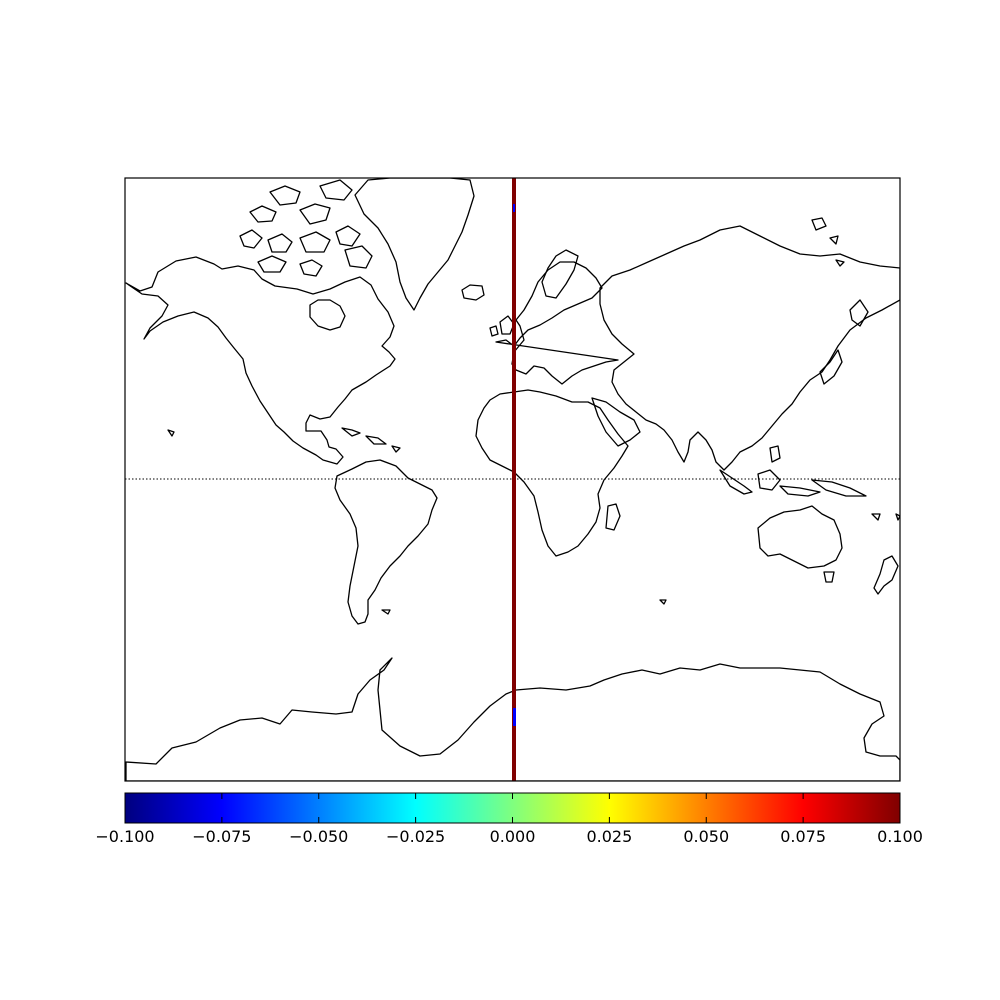  Describe the element at coordinates (327, 315) in the screenshot. I see `coast-hudson-bay` at that location.